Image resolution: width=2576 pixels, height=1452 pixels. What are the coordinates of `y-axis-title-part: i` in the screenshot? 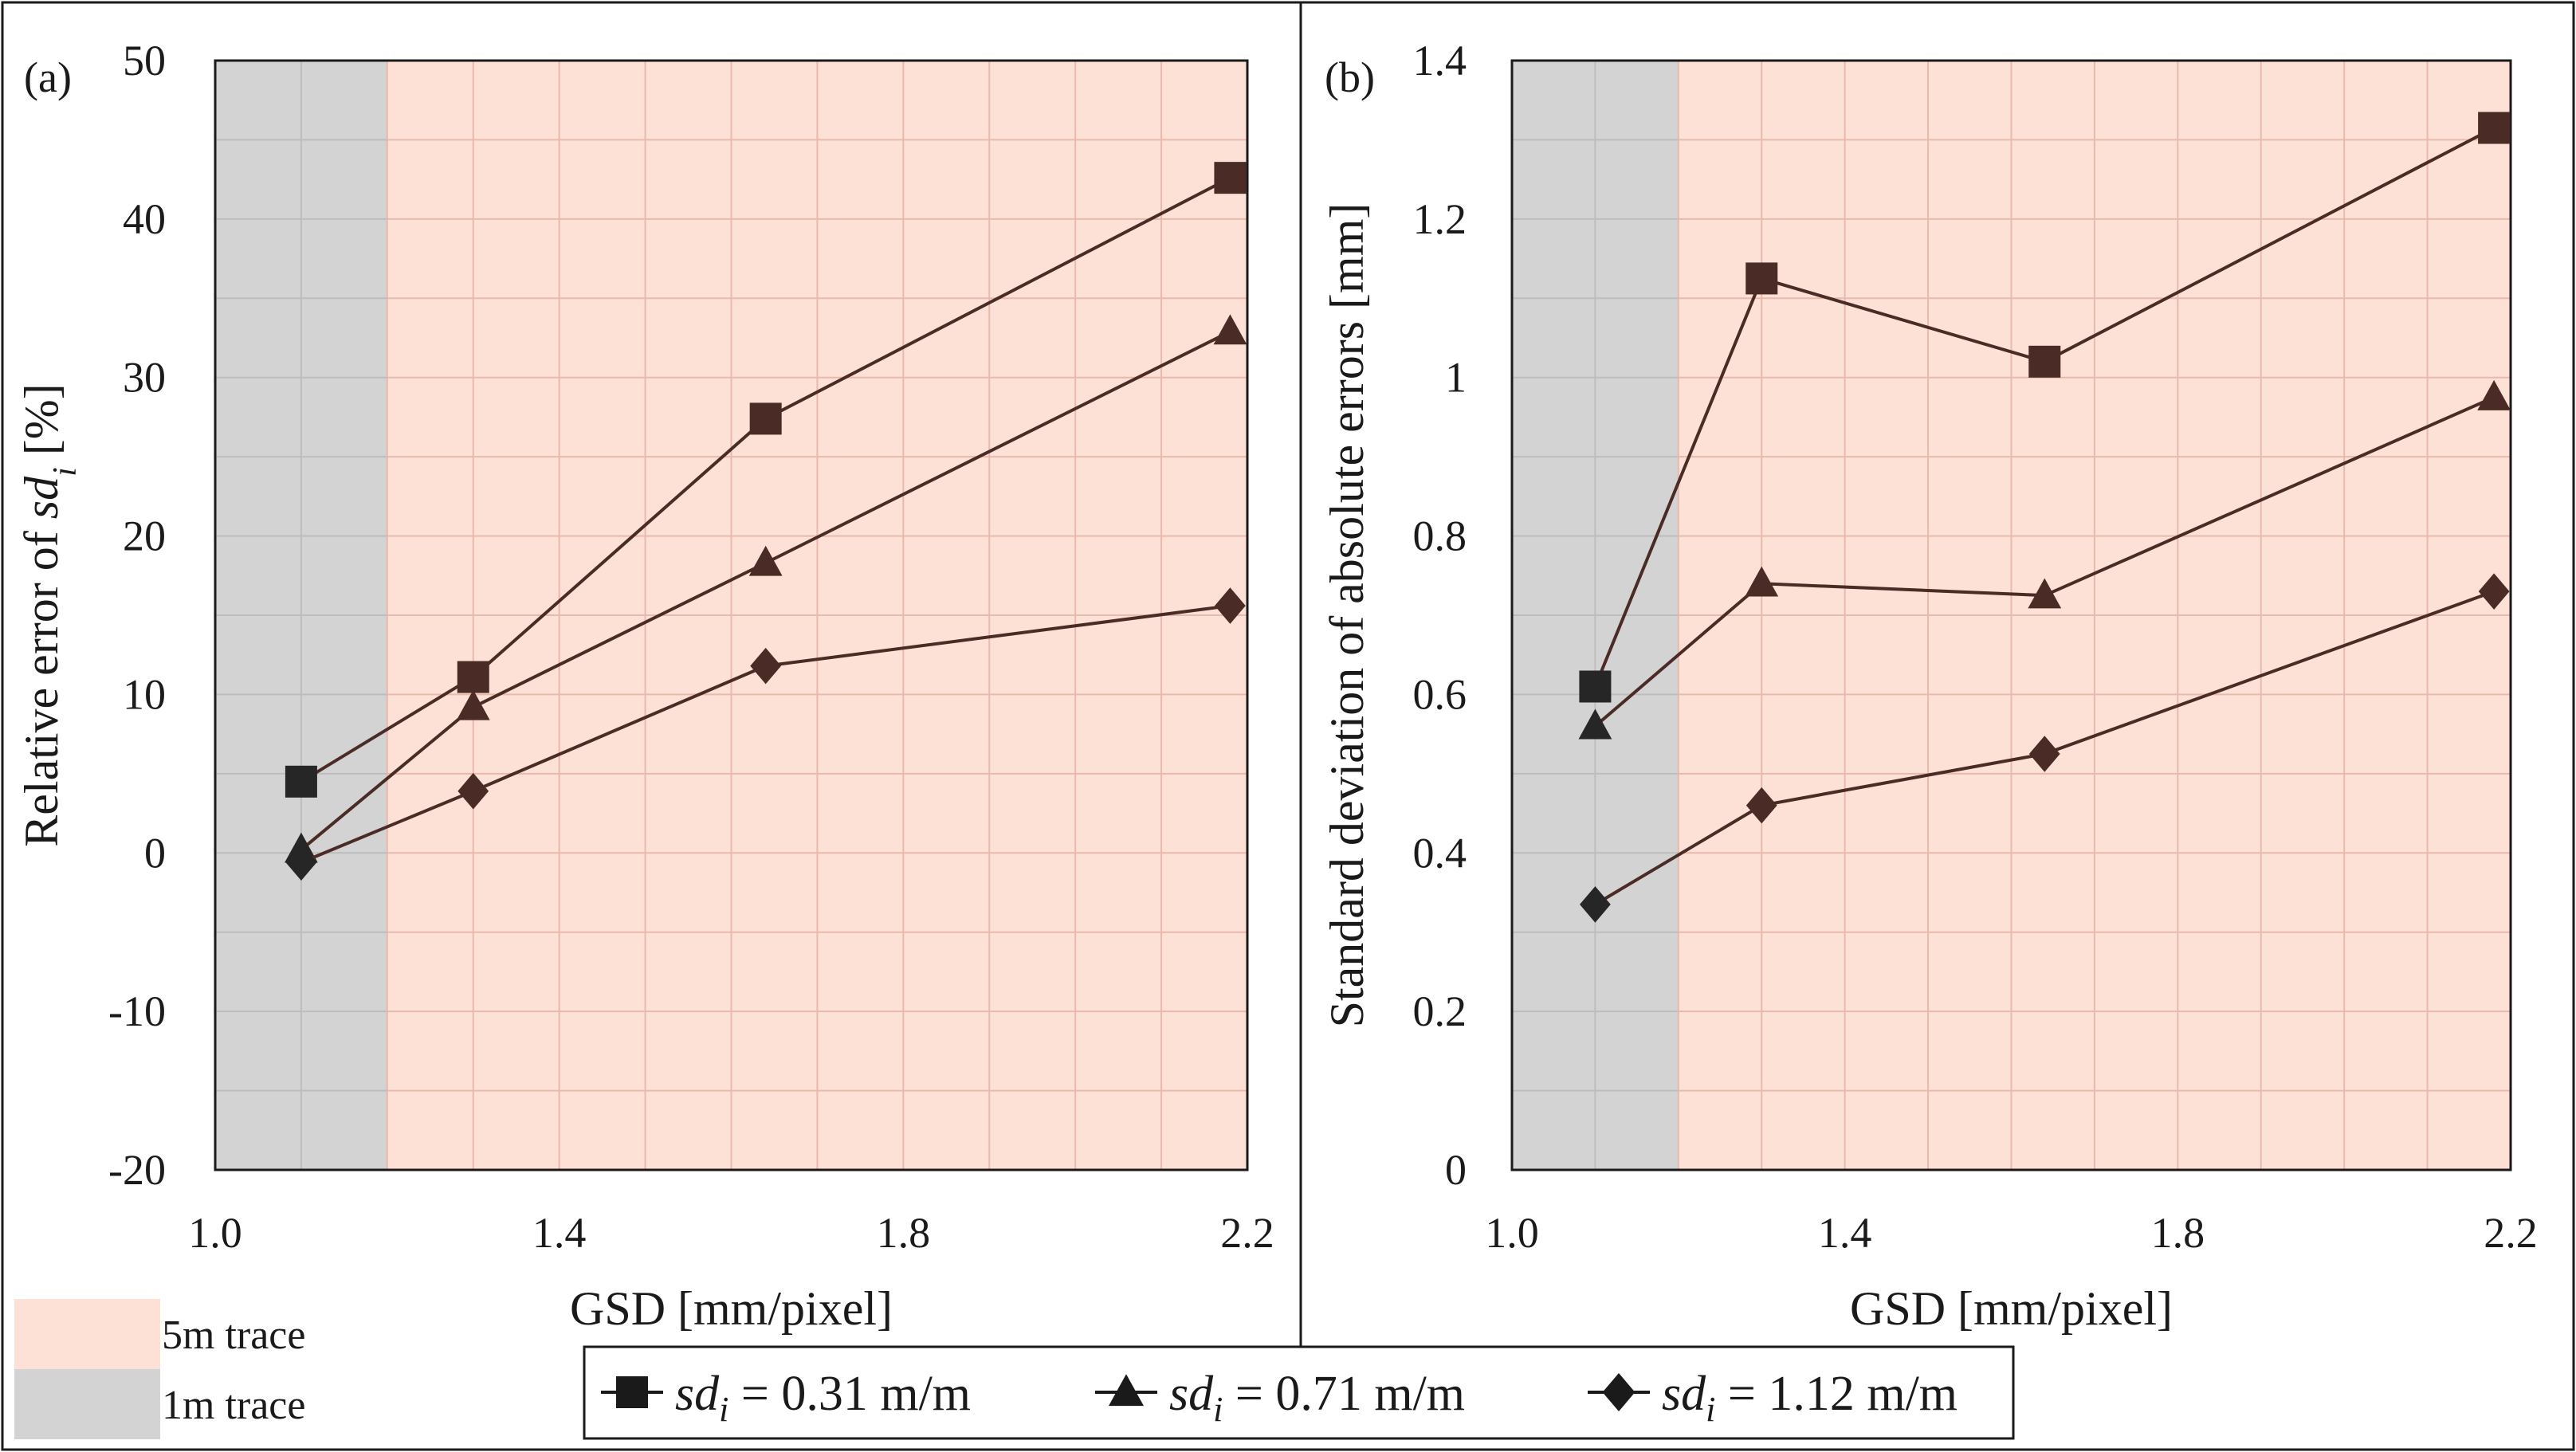 It's located at (65, 472).